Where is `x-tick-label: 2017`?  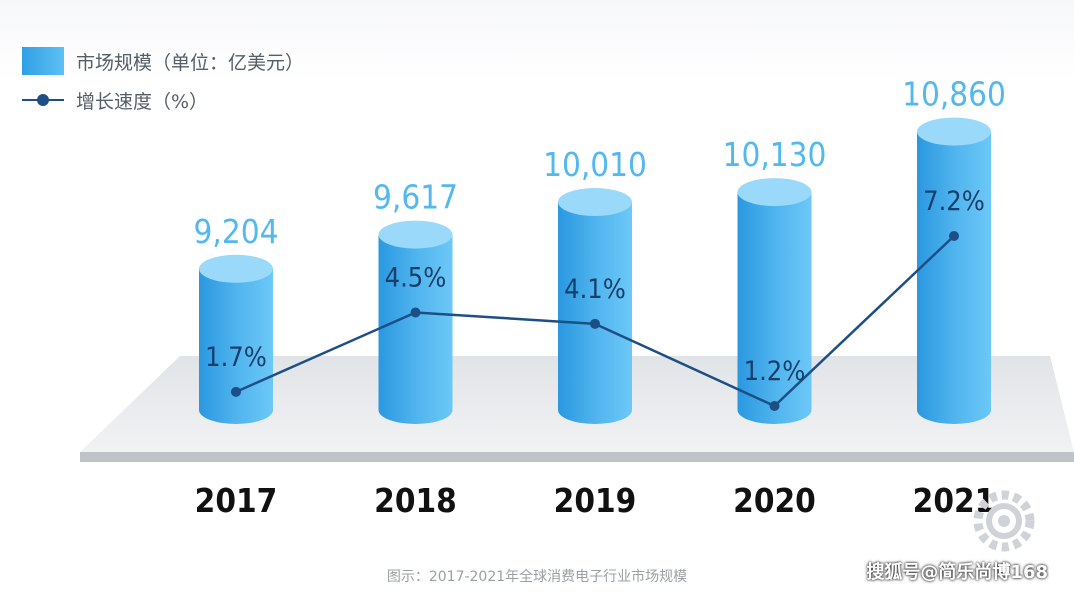
x-tick-label: 2017 is located at coordinates (236, 500).